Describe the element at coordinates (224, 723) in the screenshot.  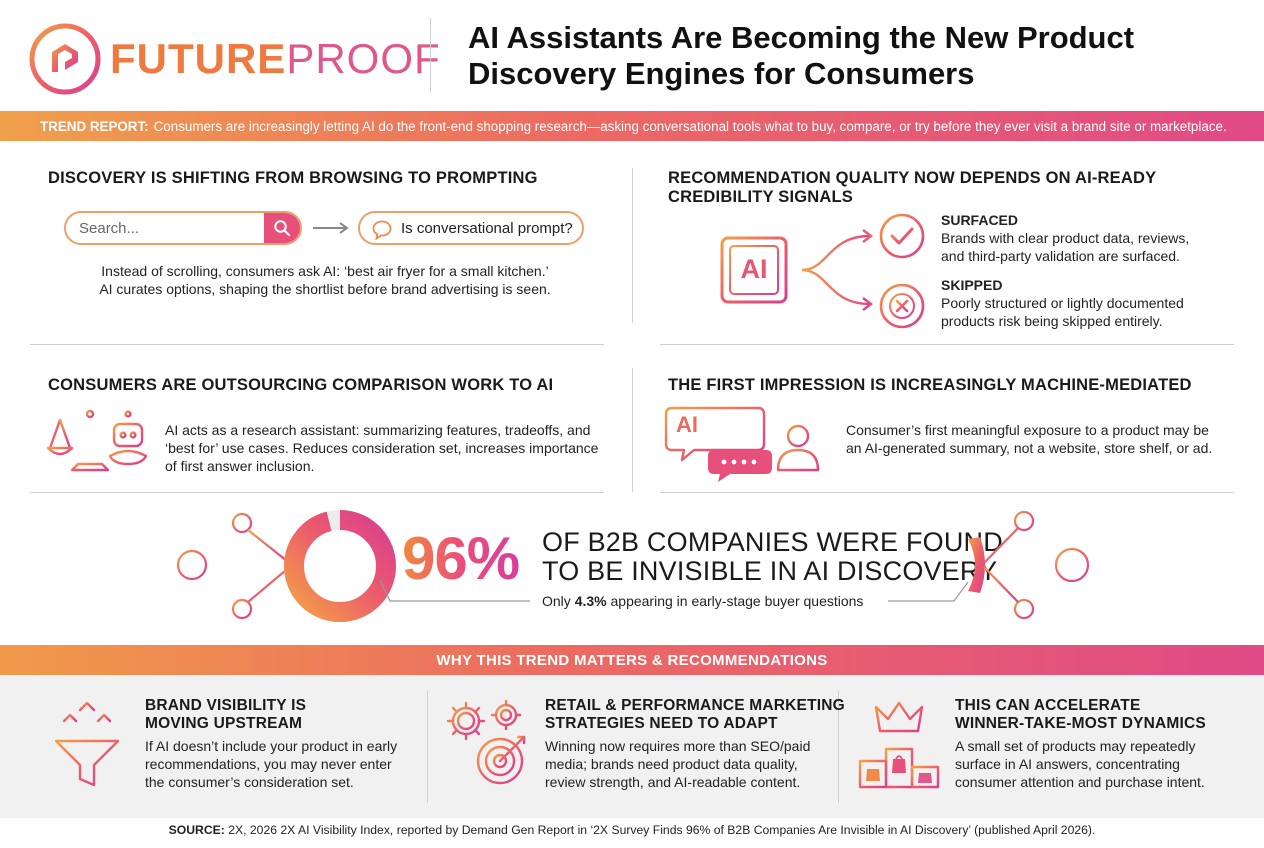
I see `rec-item-visibility-title-line2: MOVING UPSTREAM` at that location.